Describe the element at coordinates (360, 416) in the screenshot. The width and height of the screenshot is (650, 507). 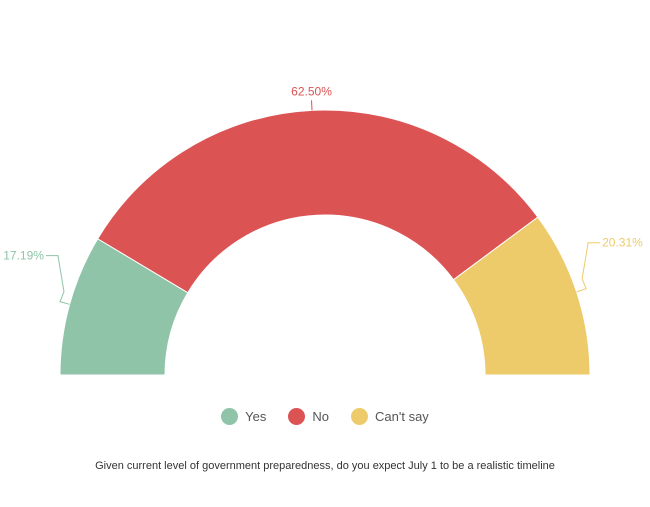
I see `legend-swatch-cant-say` at that location.